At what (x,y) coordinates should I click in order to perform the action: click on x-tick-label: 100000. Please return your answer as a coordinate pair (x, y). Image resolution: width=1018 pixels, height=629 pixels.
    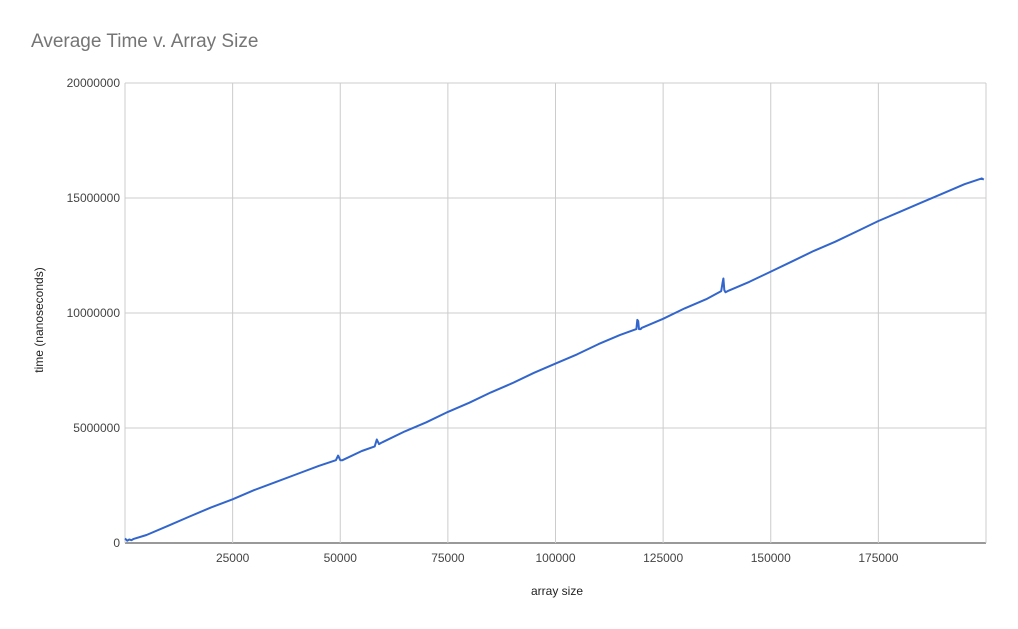
    Looking at the image, I should click on (555, 558).